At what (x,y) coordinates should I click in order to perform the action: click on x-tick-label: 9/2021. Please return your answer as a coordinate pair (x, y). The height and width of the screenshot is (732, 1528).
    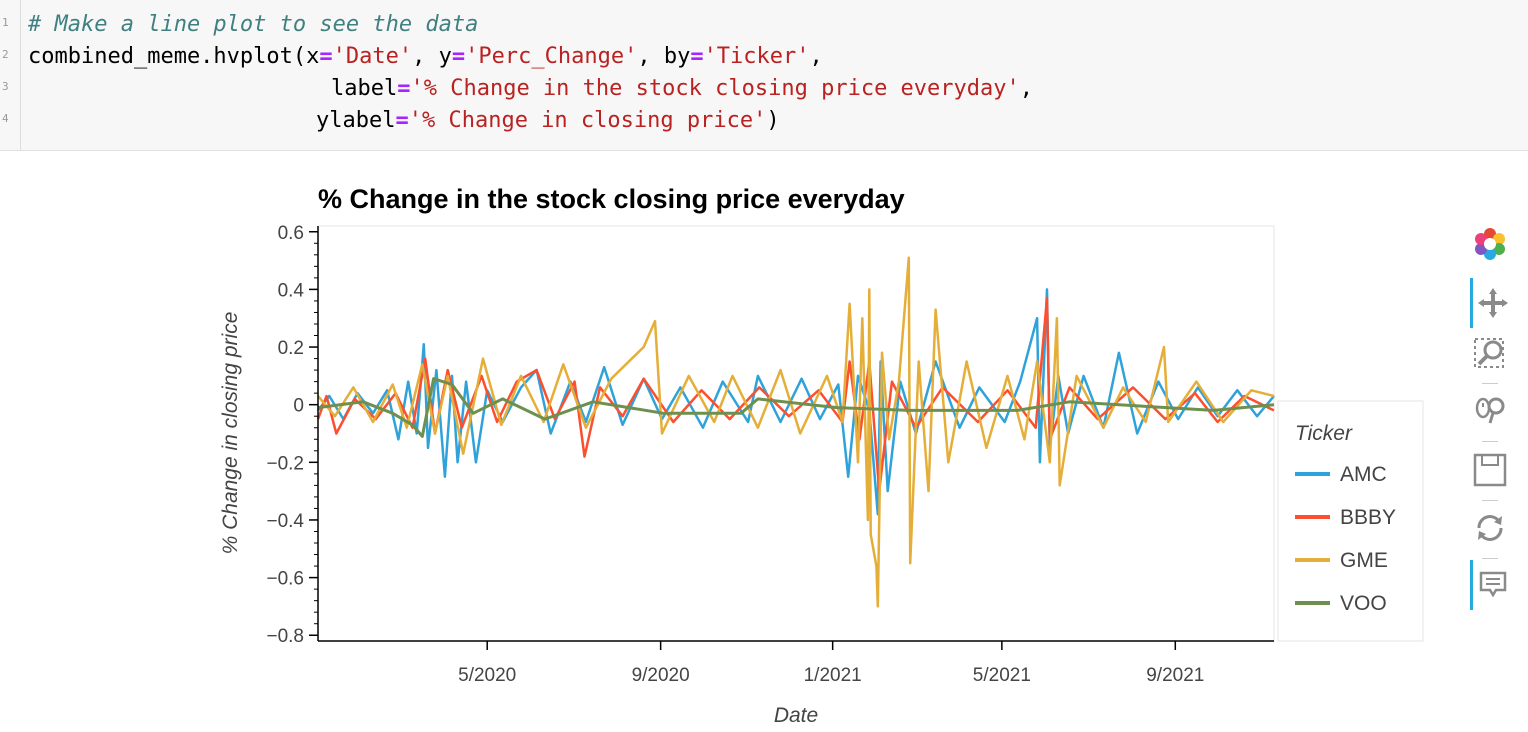
    Looking at the image, I should click on (1175, 675).